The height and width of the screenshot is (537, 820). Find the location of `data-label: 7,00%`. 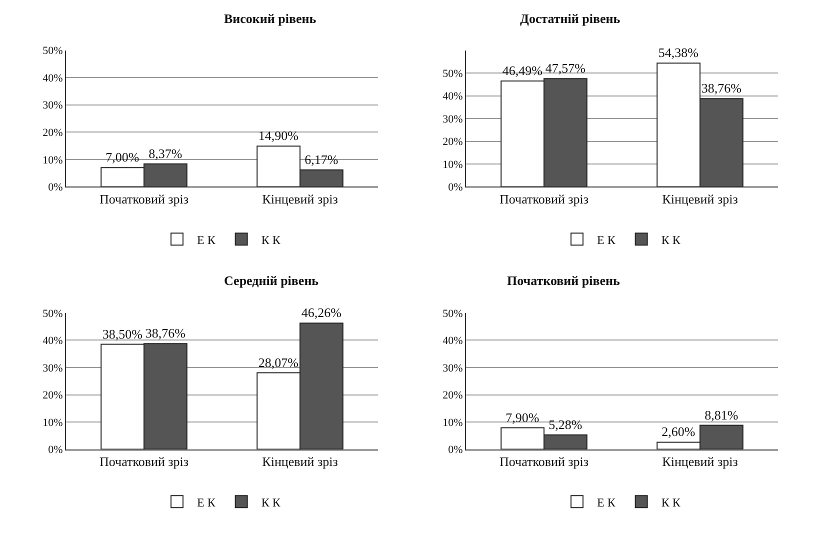

data-label: 7,00% is located at coordinates (123, 157).